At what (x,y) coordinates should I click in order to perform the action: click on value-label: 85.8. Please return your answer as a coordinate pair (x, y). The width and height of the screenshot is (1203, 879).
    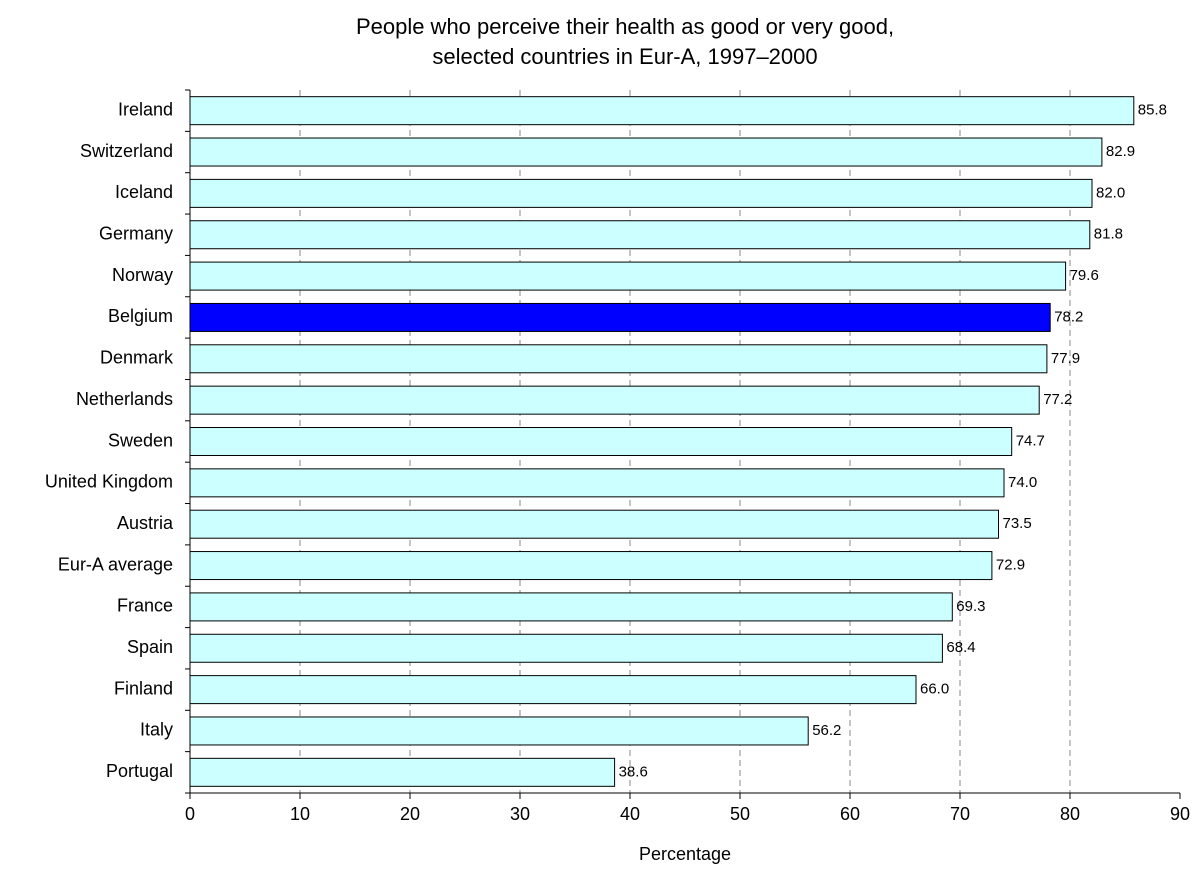
    Looking at the image, I should click on (1152, 110).